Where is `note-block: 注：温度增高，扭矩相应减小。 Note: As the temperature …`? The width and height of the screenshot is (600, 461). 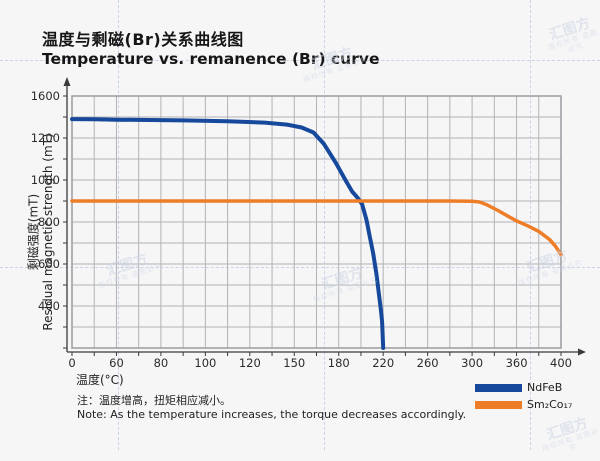
note-block: 注：温度增高，扭矩相应减小。 Note: As the temperature … is located at coordinates (271, 407).